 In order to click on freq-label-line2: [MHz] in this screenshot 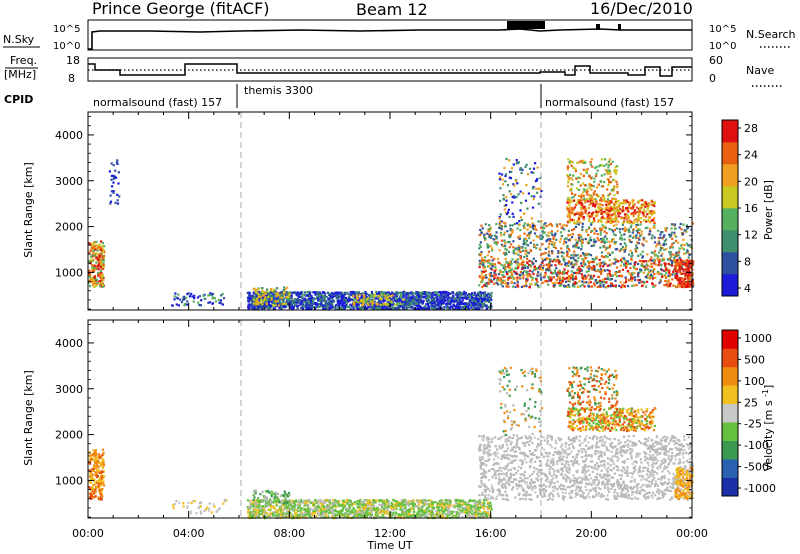, I will do `click(20, 74)`.